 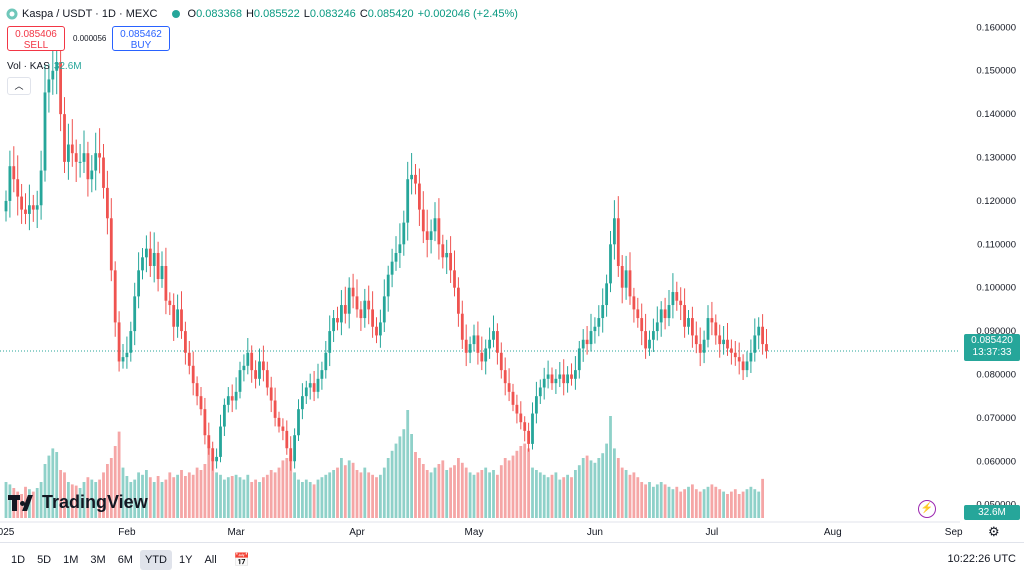 What do you see at coordinates (36, 38) in the screenshot?
I see `sell-button: 0.085406 SELL` at bounding box center [36, 38].